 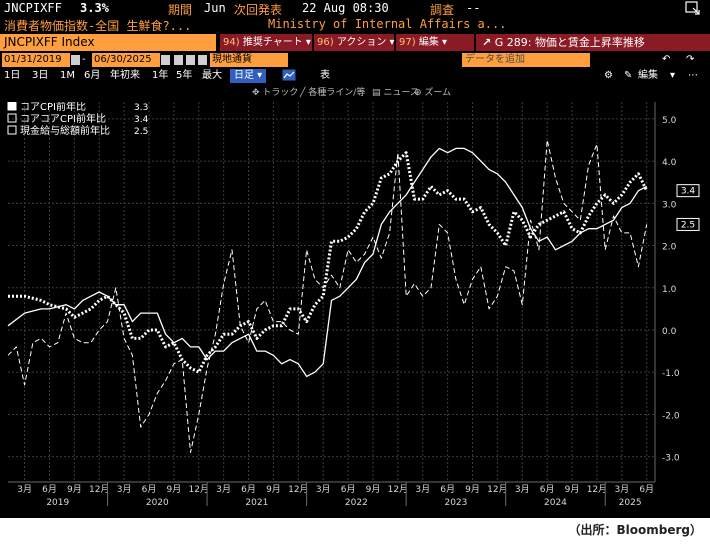 What do you see at coordinates (36, 60) in the screenshot?
I see `start-date-input: 01/31/2019` at bounding box center [36, 60].